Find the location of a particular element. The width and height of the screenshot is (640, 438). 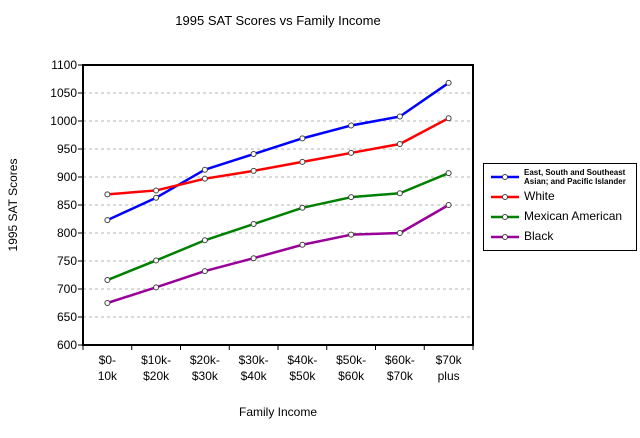

legend-item: White is located at coordinates (561, 196).